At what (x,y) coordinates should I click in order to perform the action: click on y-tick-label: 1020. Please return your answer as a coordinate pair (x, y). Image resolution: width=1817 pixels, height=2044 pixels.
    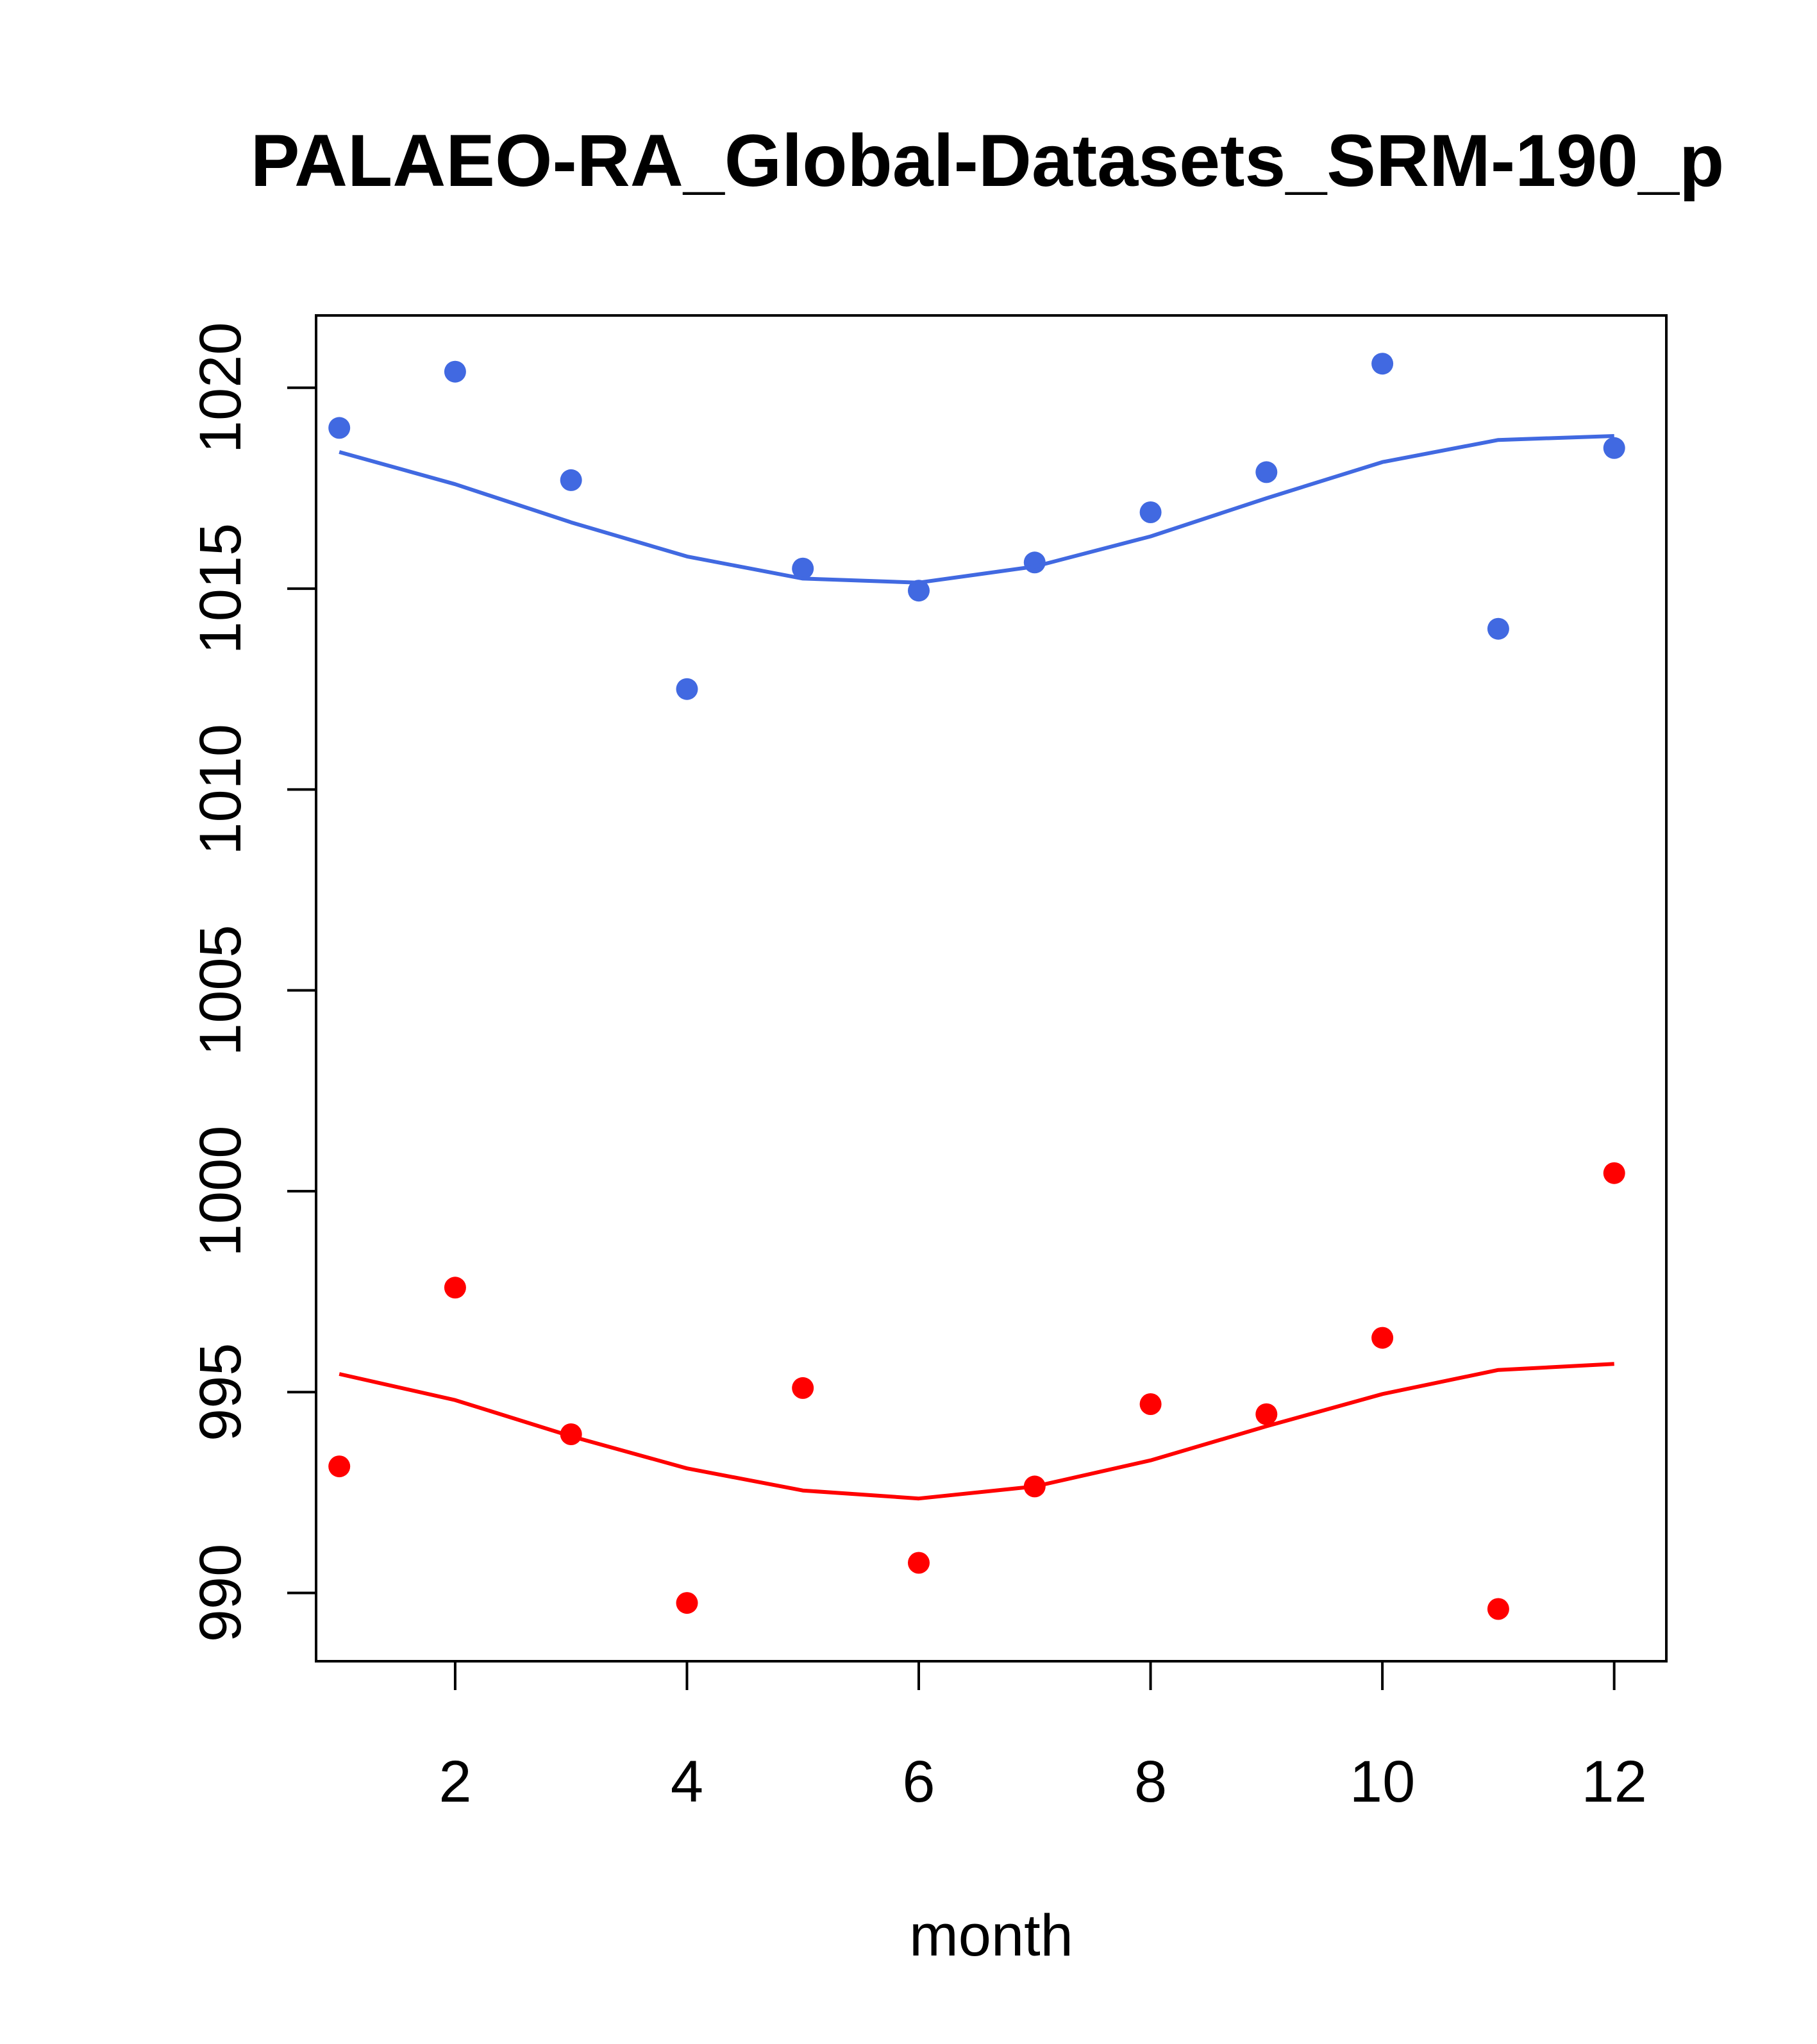
    Looking at the image, I should click on (220, 388).